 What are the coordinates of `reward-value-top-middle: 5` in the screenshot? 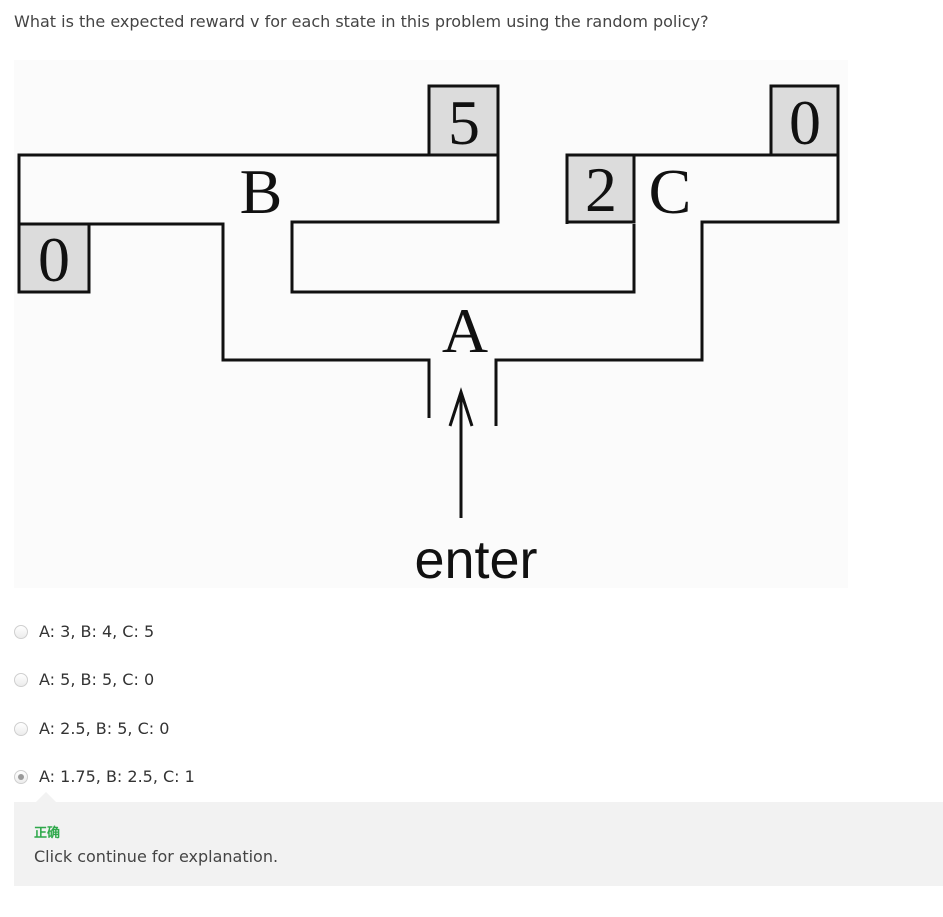 It's located at (464, 122).